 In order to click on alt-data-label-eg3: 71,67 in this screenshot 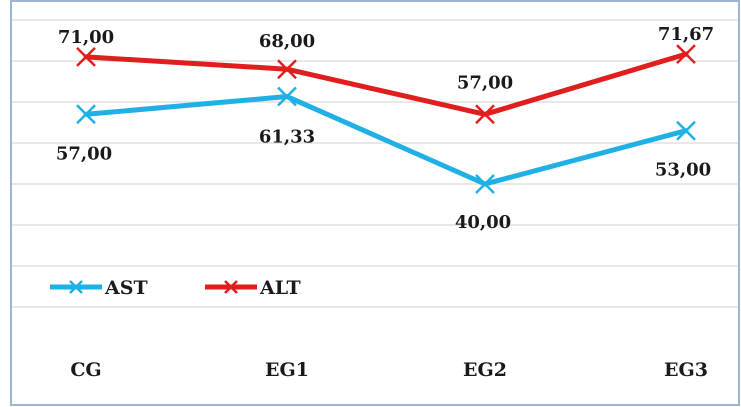, I will do `click(686, 34)`.